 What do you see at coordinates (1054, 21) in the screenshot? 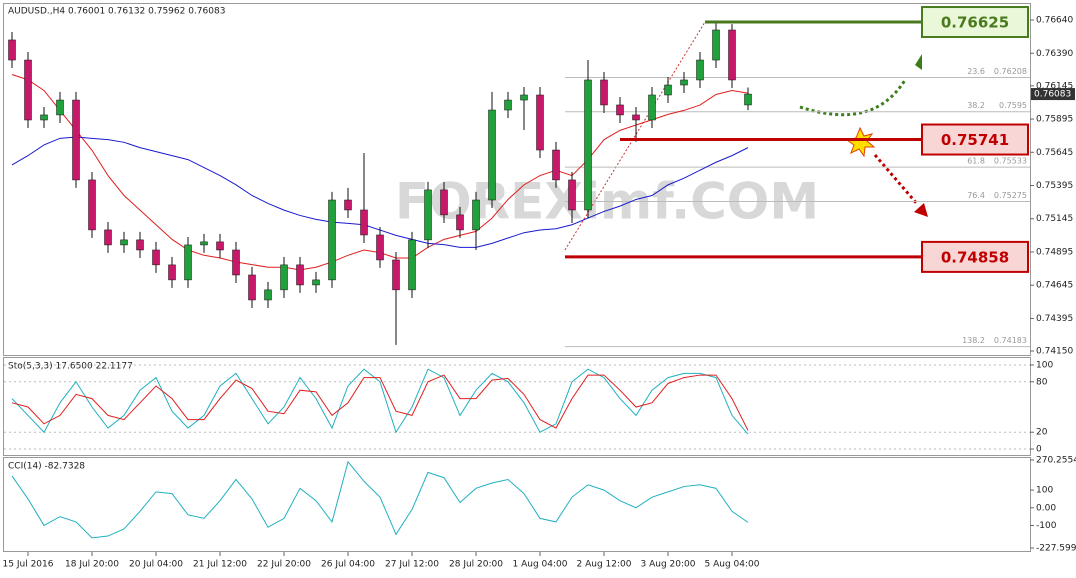
I see `y-tick-label: 0.76640` at bounding box center [1054, 21].